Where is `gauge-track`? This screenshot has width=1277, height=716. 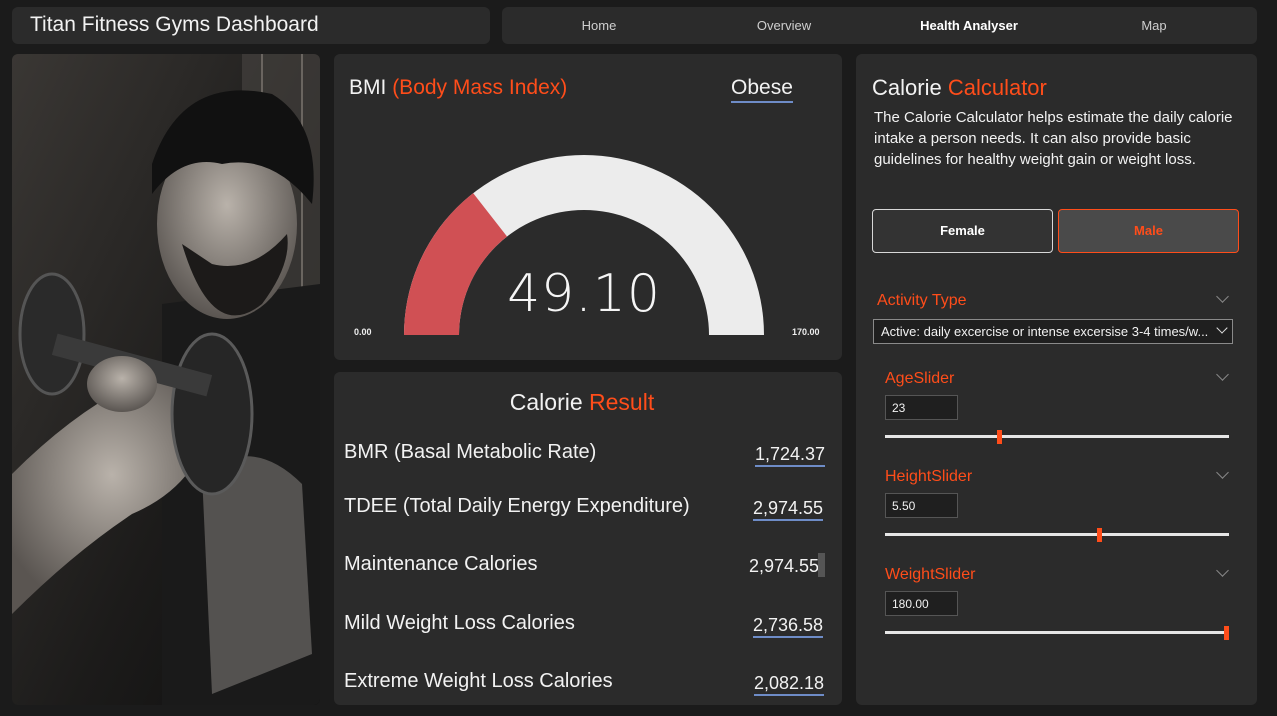
gauge-track is located at coordinates (584, 245).